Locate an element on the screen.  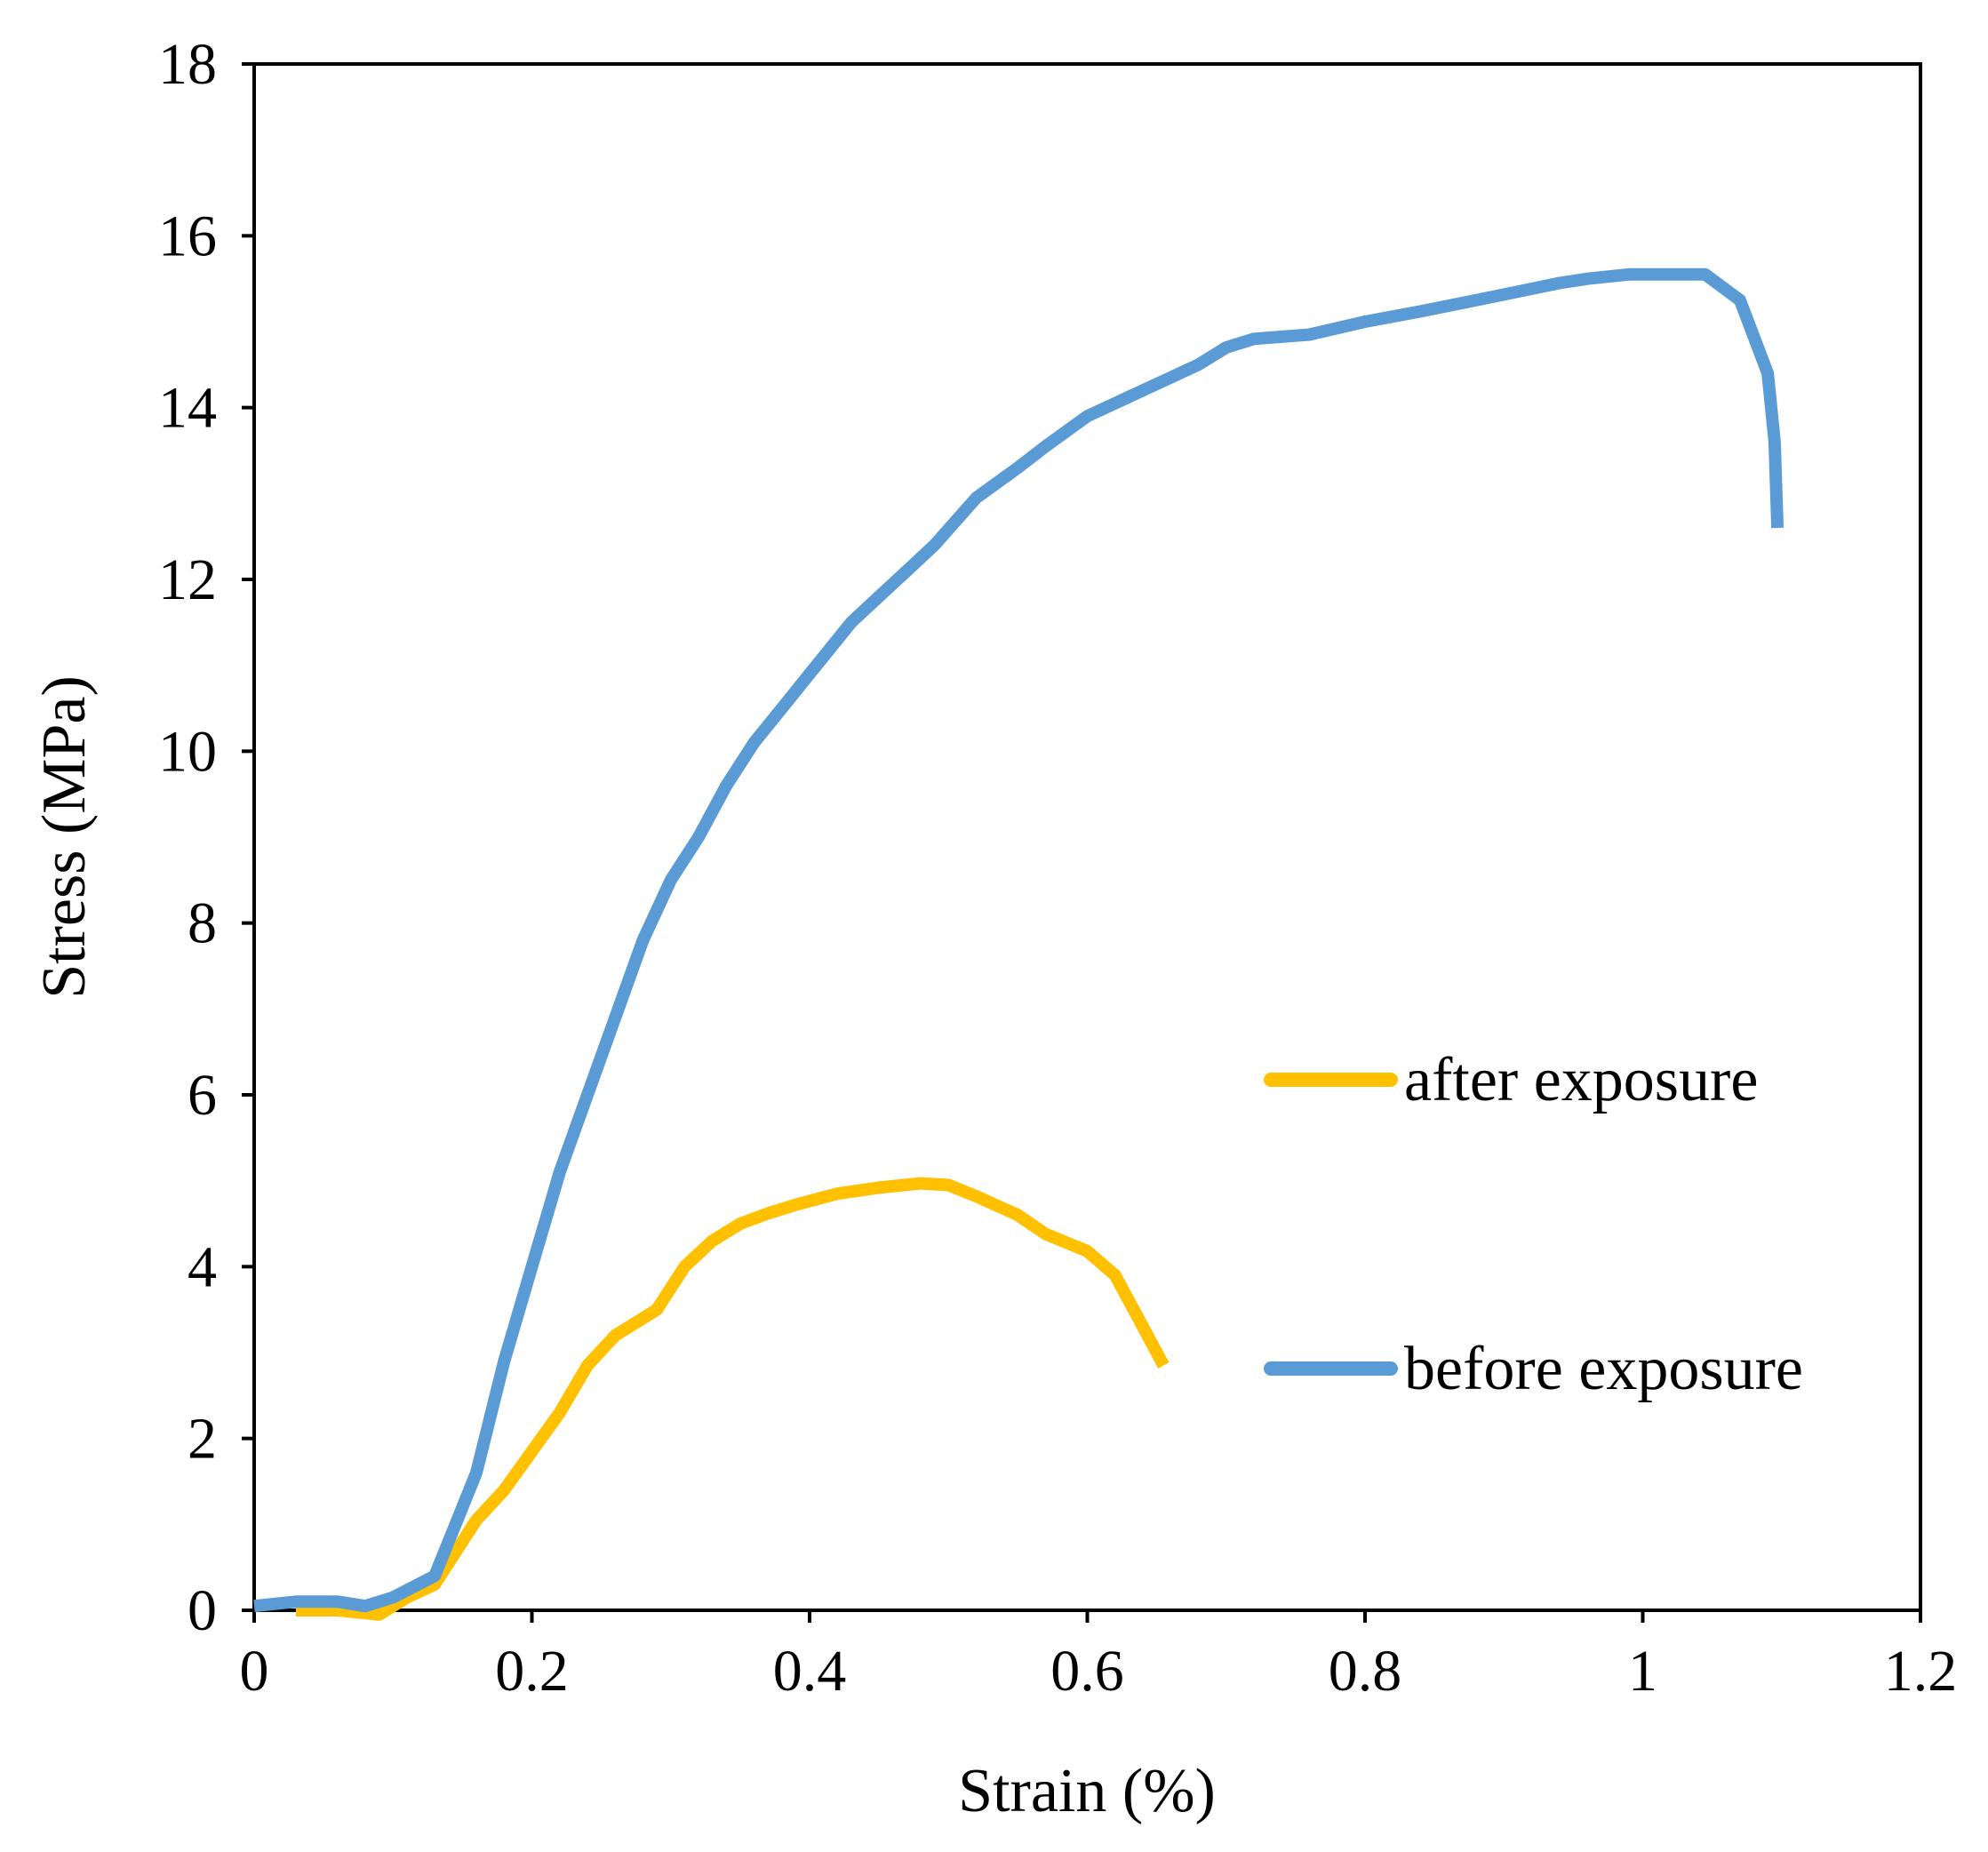
y-tick-label: 12 is located at coordinates (187, 579).